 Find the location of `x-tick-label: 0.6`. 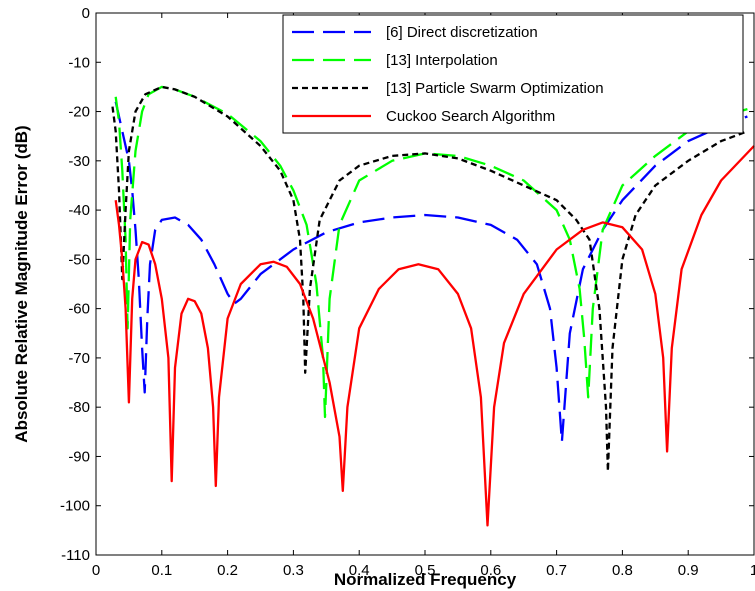

x-tick-label: 0.6 is located at coordinates (490, 570).